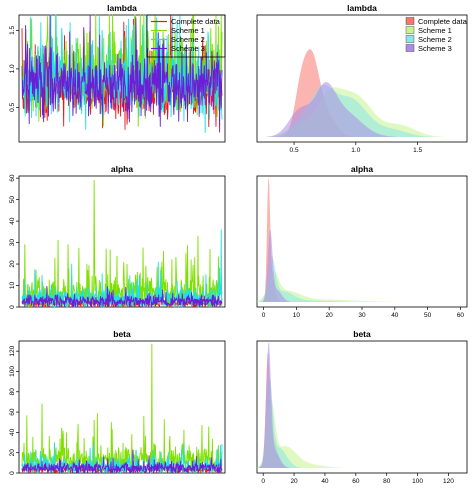 This screenshot has height=489, width=474. What do you see at coordinates (12, 68) in the screenshot?
I see `y-tick-label: 1.0` at bounding box center [12, 68].